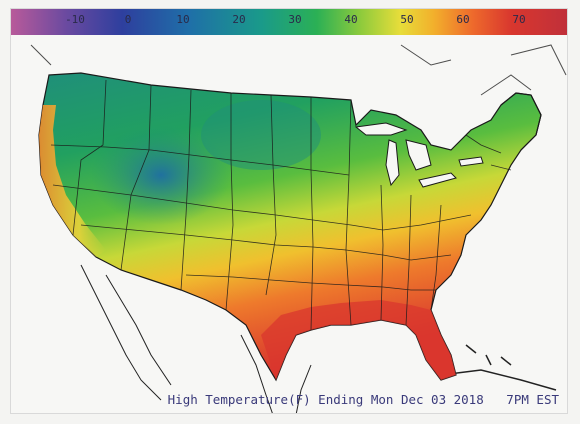 This screenshot has height=424, width=580. What do you see at coordinates (161, 175) in the screenshot?
I see `rockies-cold-region` at bounding box center [161, 175].